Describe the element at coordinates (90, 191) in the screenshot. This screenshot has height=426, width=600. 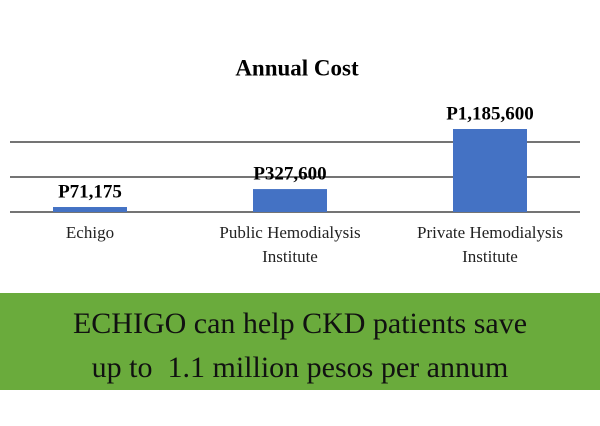
I see `value-label: P71,175` at that location.